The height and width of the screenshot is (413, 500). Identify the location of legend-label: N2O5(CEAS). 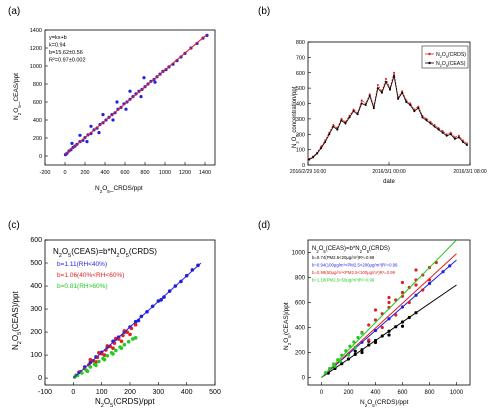
(451, 64).